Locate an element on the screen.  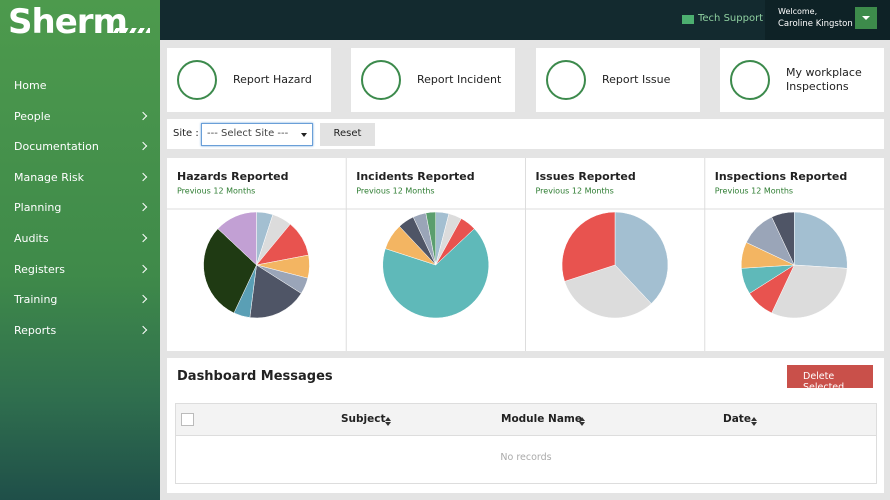
action-label: Report Hazard is located at coordinates (272, 79).